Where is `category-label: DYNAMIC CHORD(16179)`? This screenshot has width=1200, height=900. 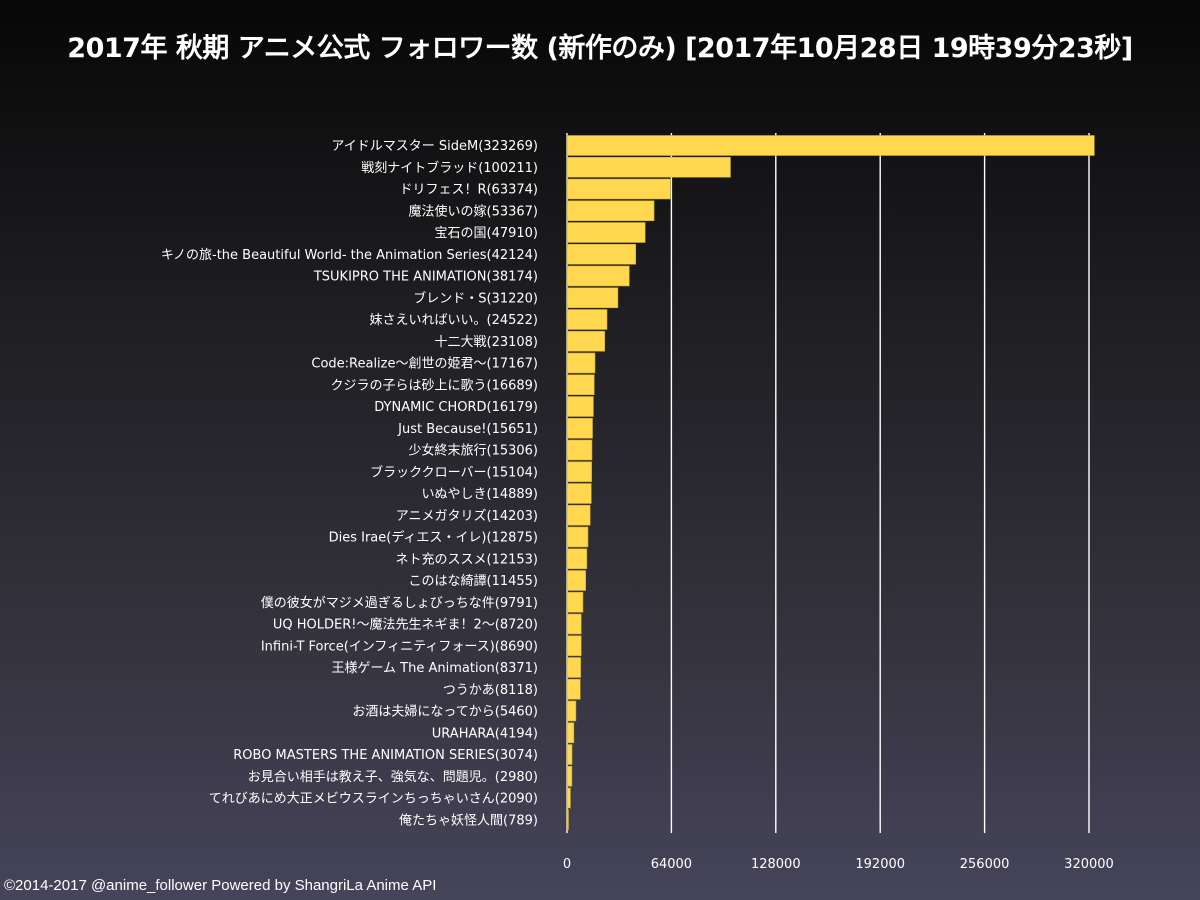 category-label: DYNAMIC CHORD(16179) is located at coordinates (456, 407).